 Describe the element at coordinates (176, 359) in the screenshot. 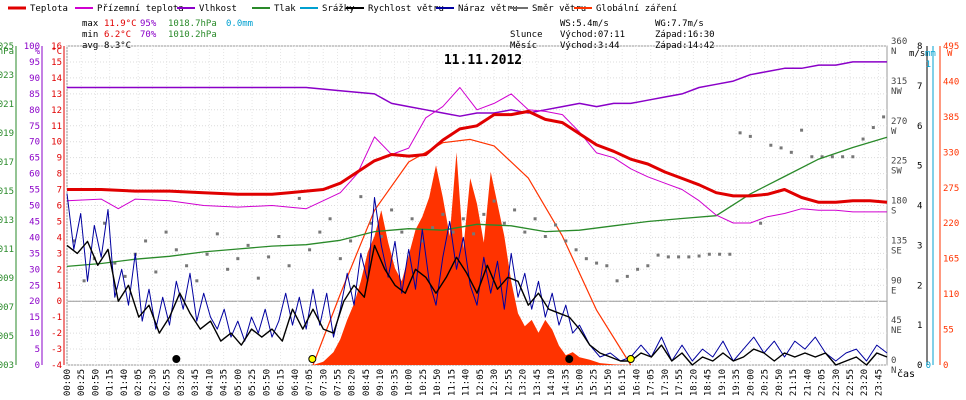

I see `moonrise-marker` at that location.